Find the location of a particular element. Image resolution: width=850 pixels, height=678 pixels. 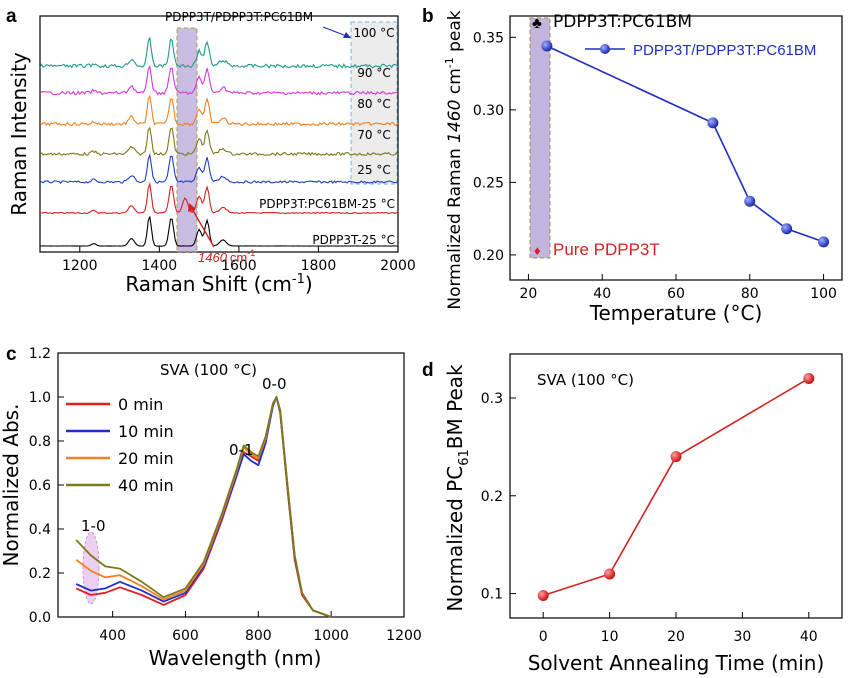

panel-c-y-tick-label-6: 1.2 is located at coordinates (40, 354).